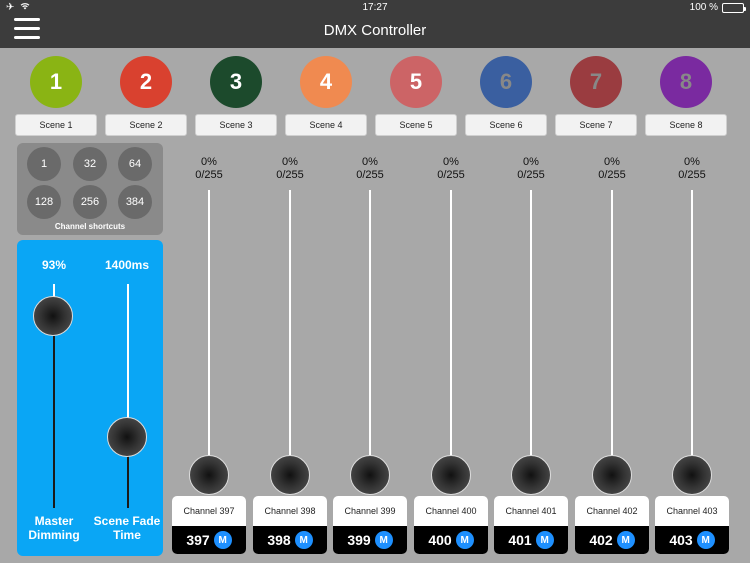  Describe the element at coordinates (128, 352) in the screenshot. I see `fade-time-track-upper` at that location.